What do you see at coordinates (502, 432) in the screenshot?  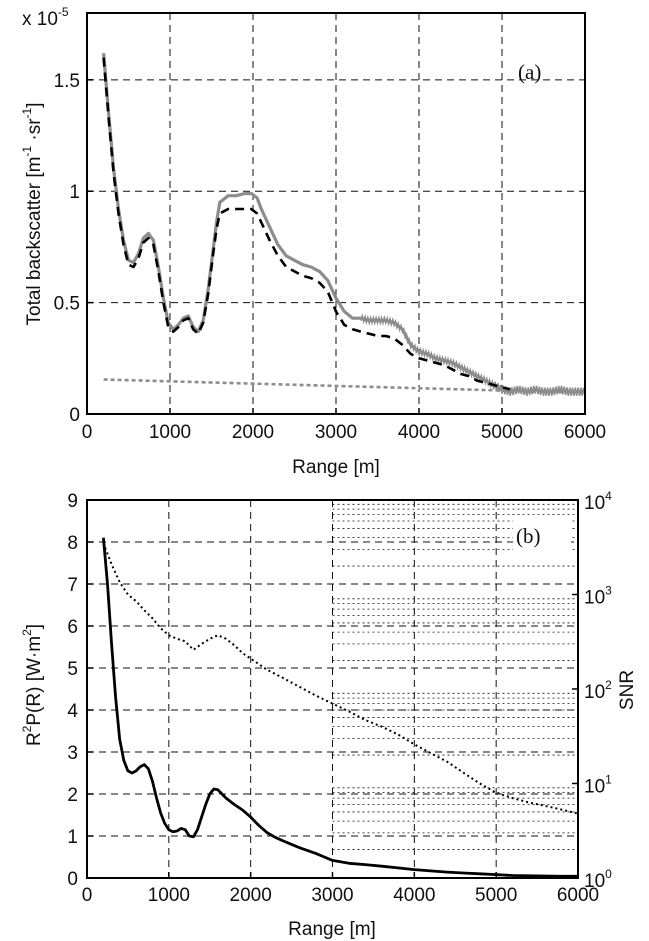 I see `panel-a-x-tick-label: 5000` at bounding box center [502, 432].